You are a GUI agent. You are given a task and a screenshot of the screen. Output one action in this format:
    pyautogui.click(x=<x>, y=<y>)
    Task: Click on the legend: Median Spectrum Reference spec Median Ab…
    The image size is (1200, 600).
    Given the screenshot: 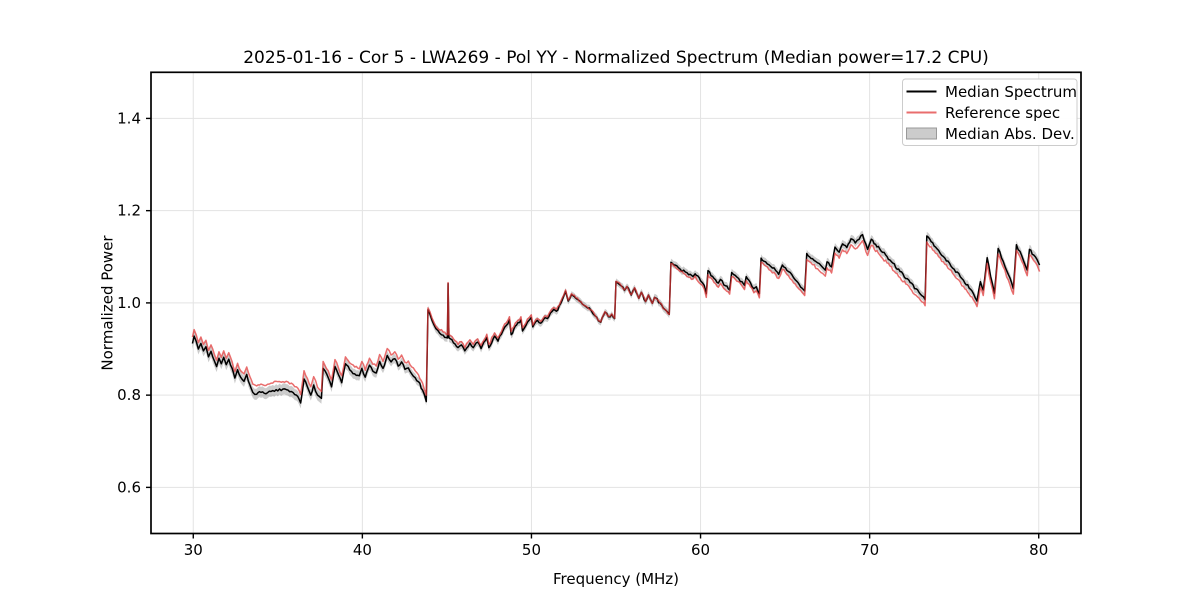 What is the action you would take?
    pyautogui.click(x=990, y=112)
    